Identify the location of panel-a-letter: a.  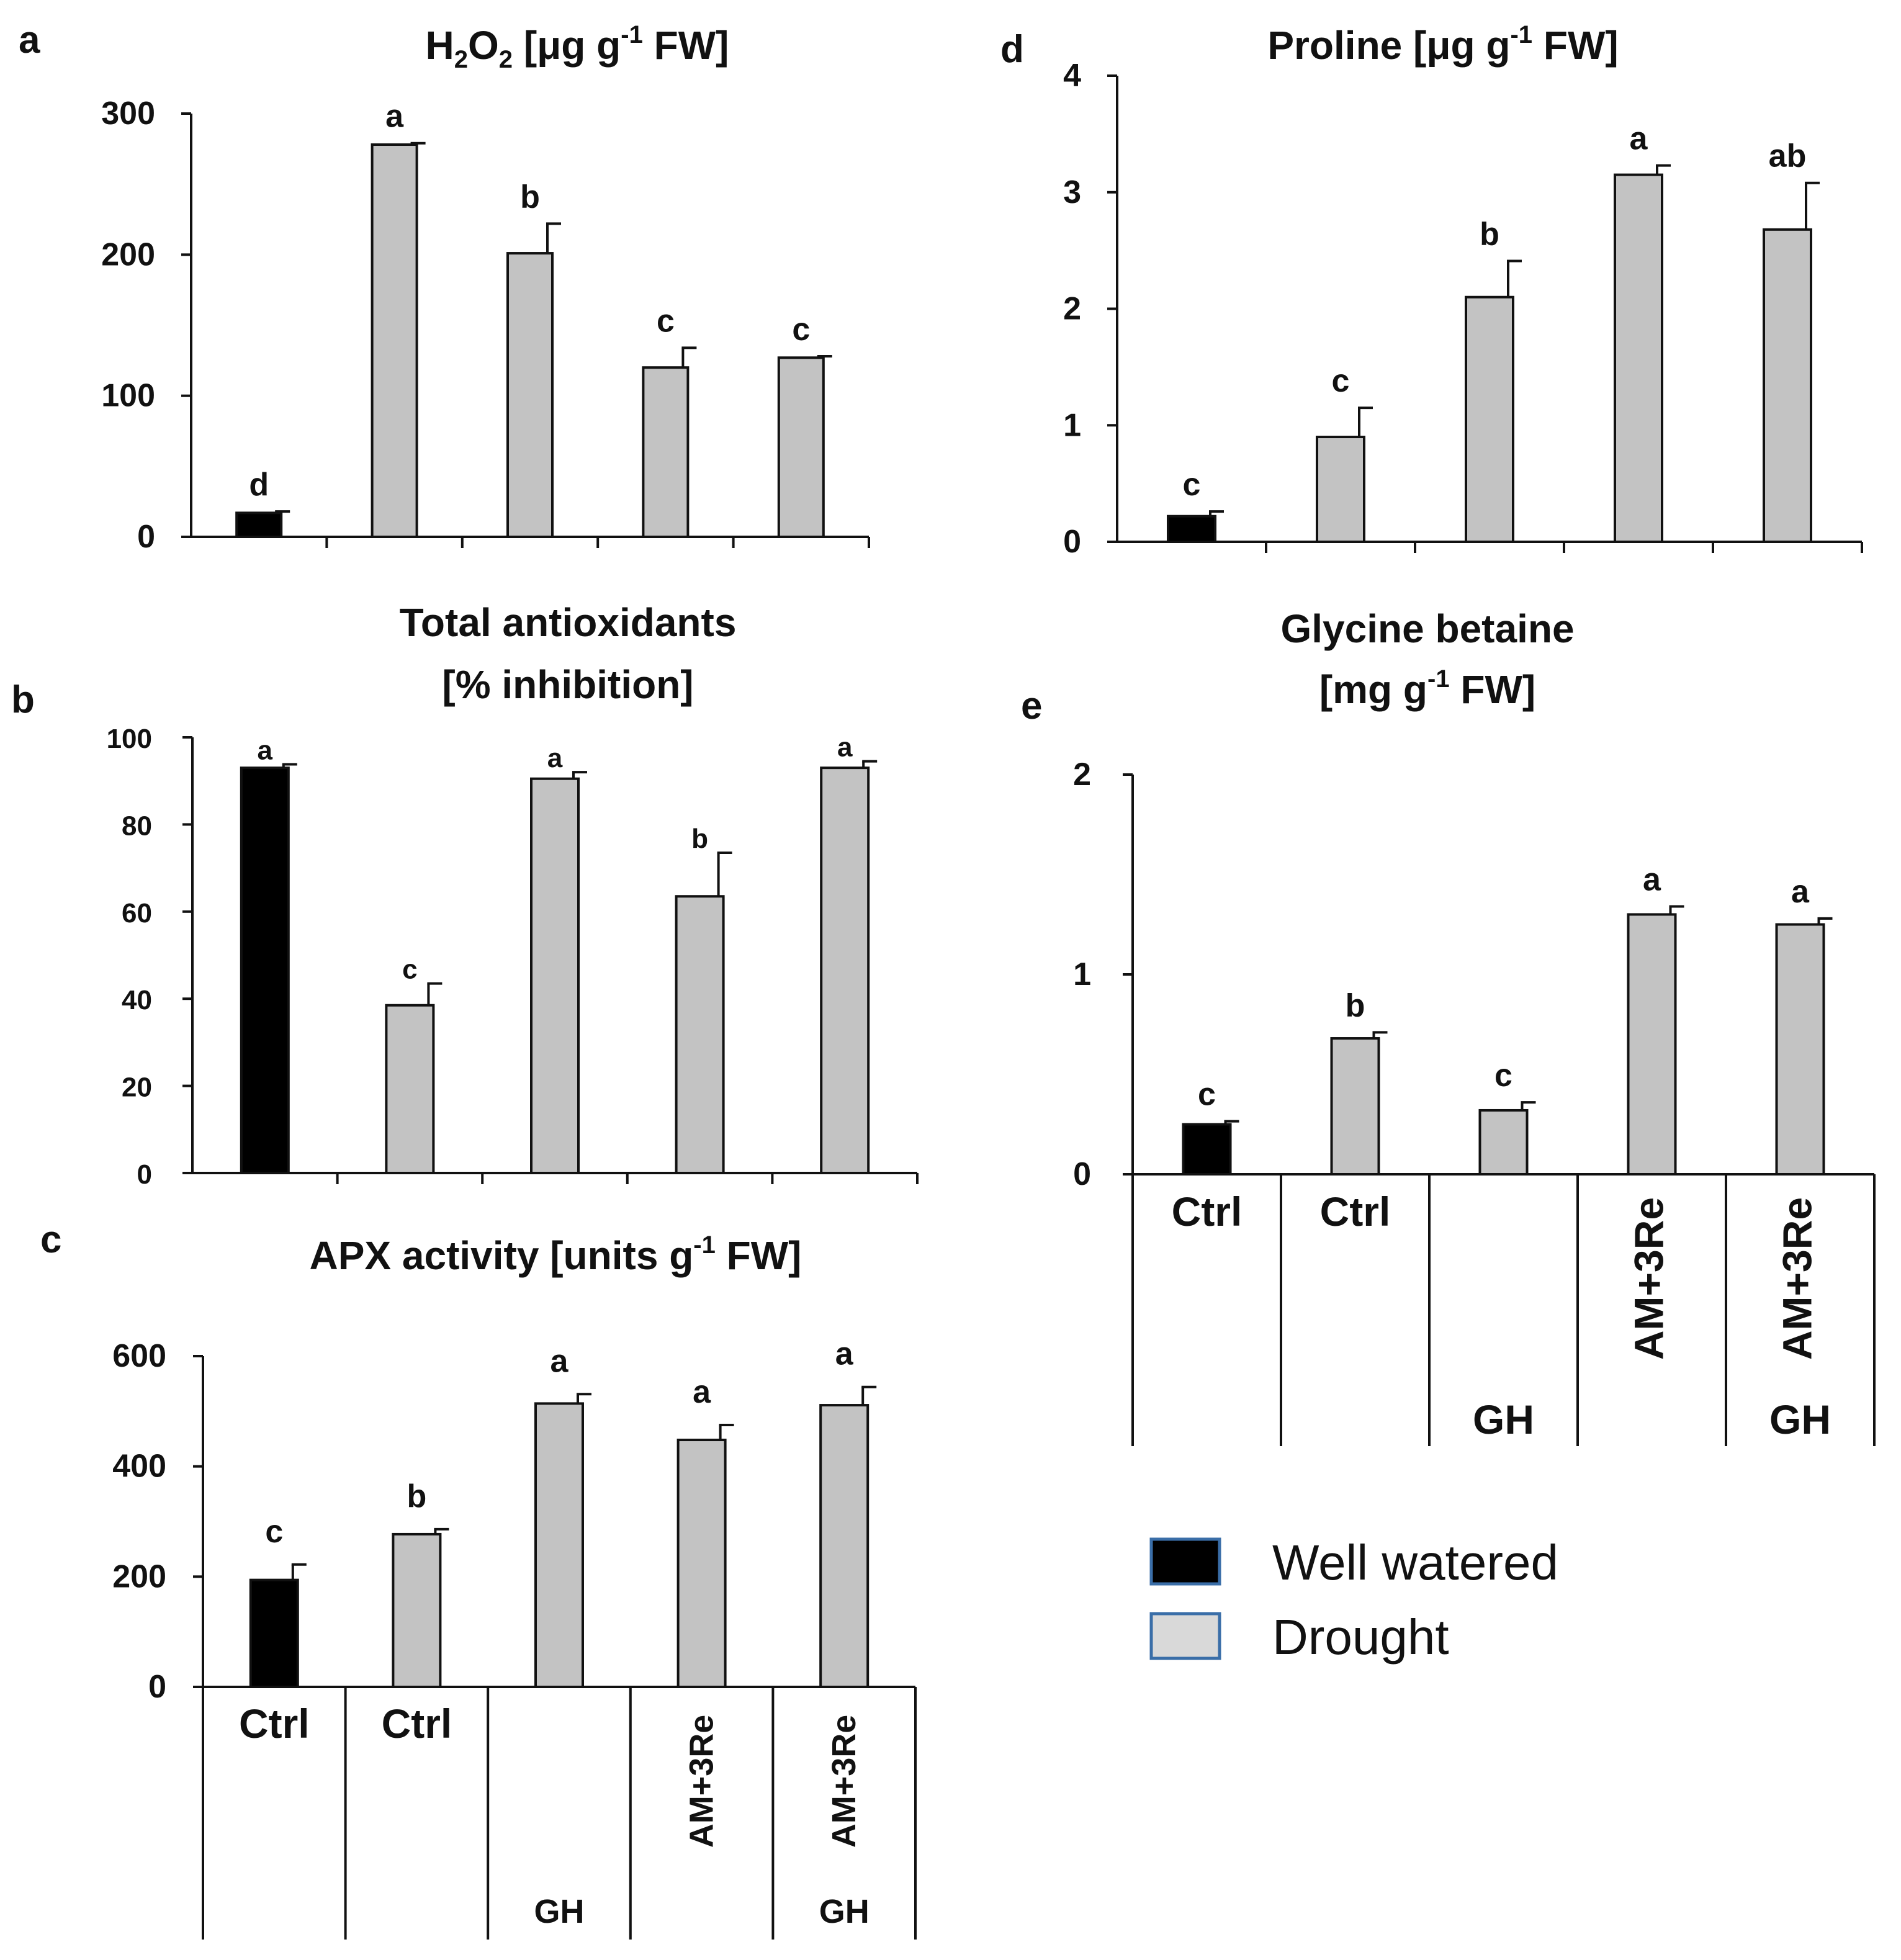
(30, 40).